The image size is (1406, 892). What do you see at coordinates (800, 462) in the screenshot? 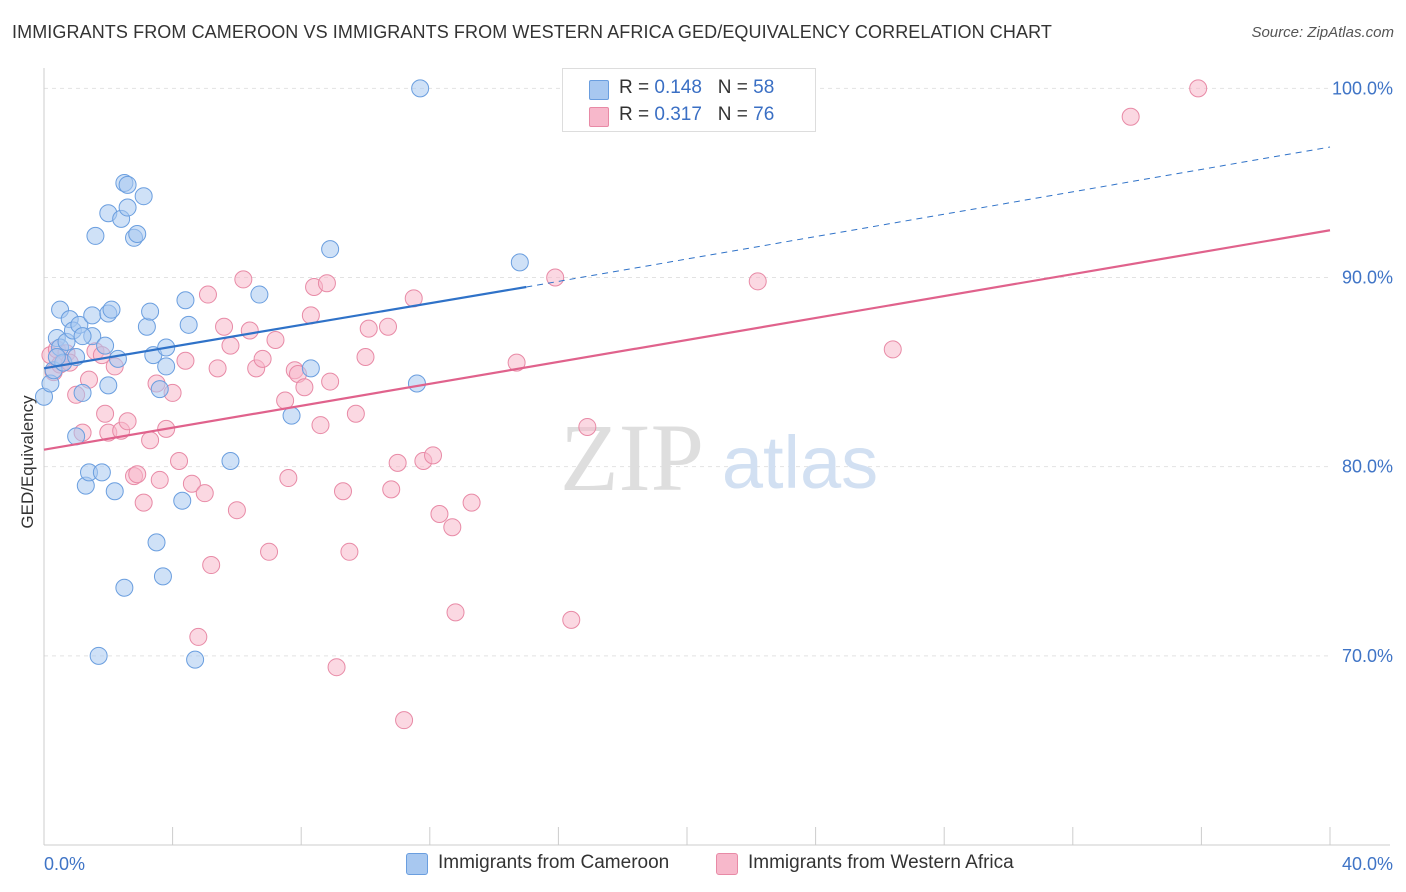
I see `watermark-atlas: atlas` at bounding box center [800, 462].